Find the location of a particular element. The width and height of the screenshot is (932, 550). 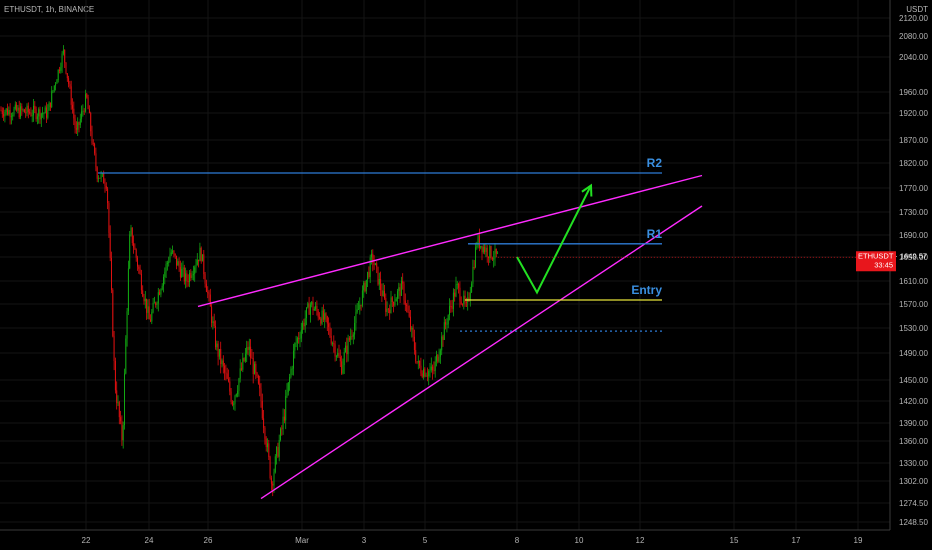

x-tick-label: 24 is located at coordinates (149, 540).